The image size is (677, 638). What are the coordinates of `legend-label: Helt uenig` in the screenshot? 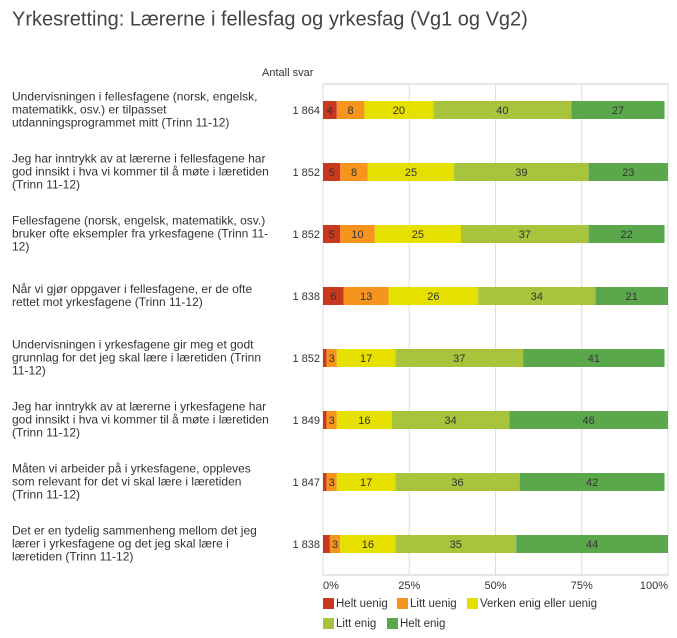 It's located at (362, 604).